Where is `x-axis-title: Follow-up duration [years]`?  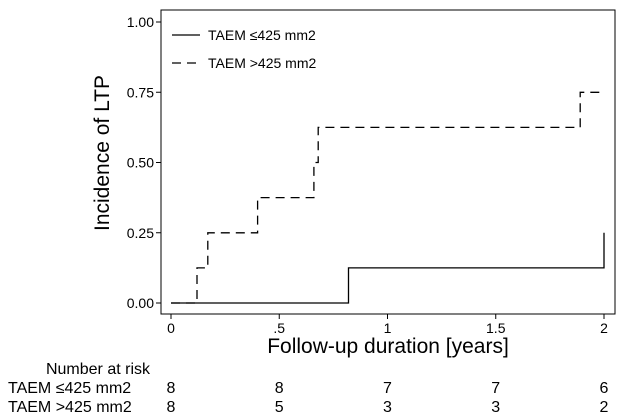
x-axis-title: Follow-up duration [years] is located at coordinates (388, 346).